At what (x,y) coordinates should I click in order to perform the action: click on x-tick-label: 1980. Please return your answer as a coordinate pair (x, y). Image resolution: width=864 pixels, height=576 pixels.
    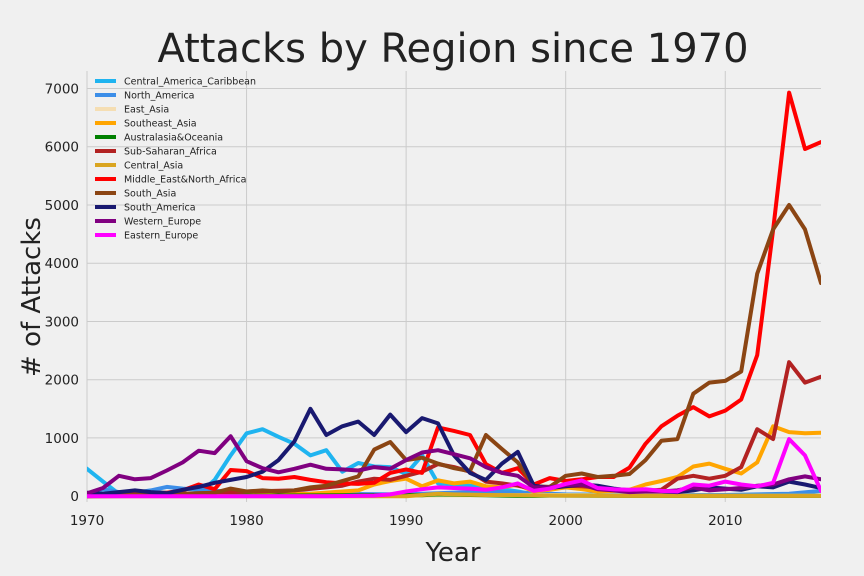
    Looking at the image, I should click on (246, 521).